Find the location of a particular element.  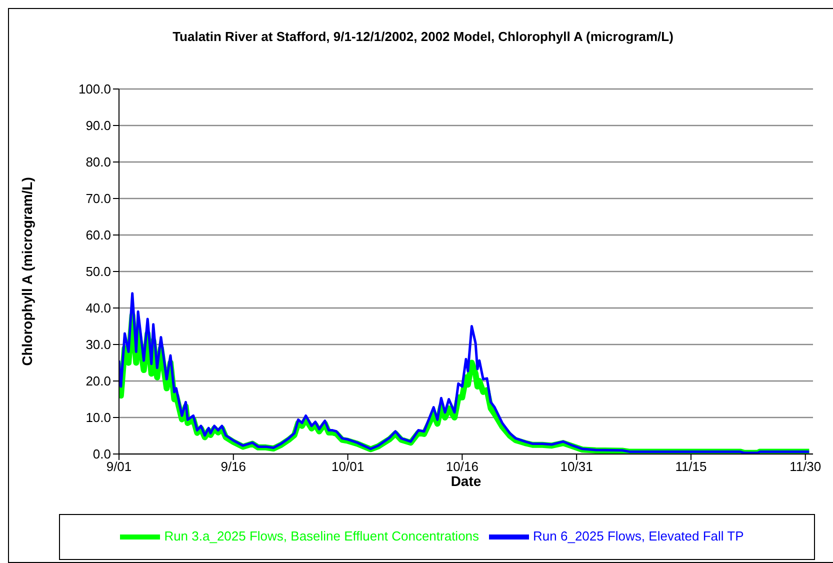

x-tick-label: 9/16 is located at coordinates (233, 466).